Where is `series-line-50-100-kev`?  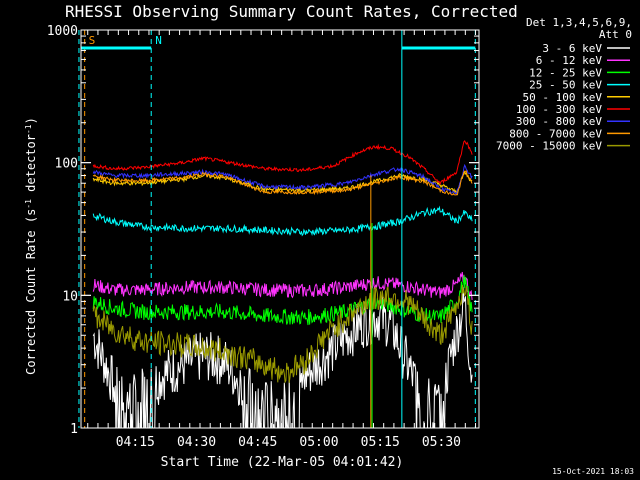 series-line-50-100-kev is located at coordinates (282, 182).